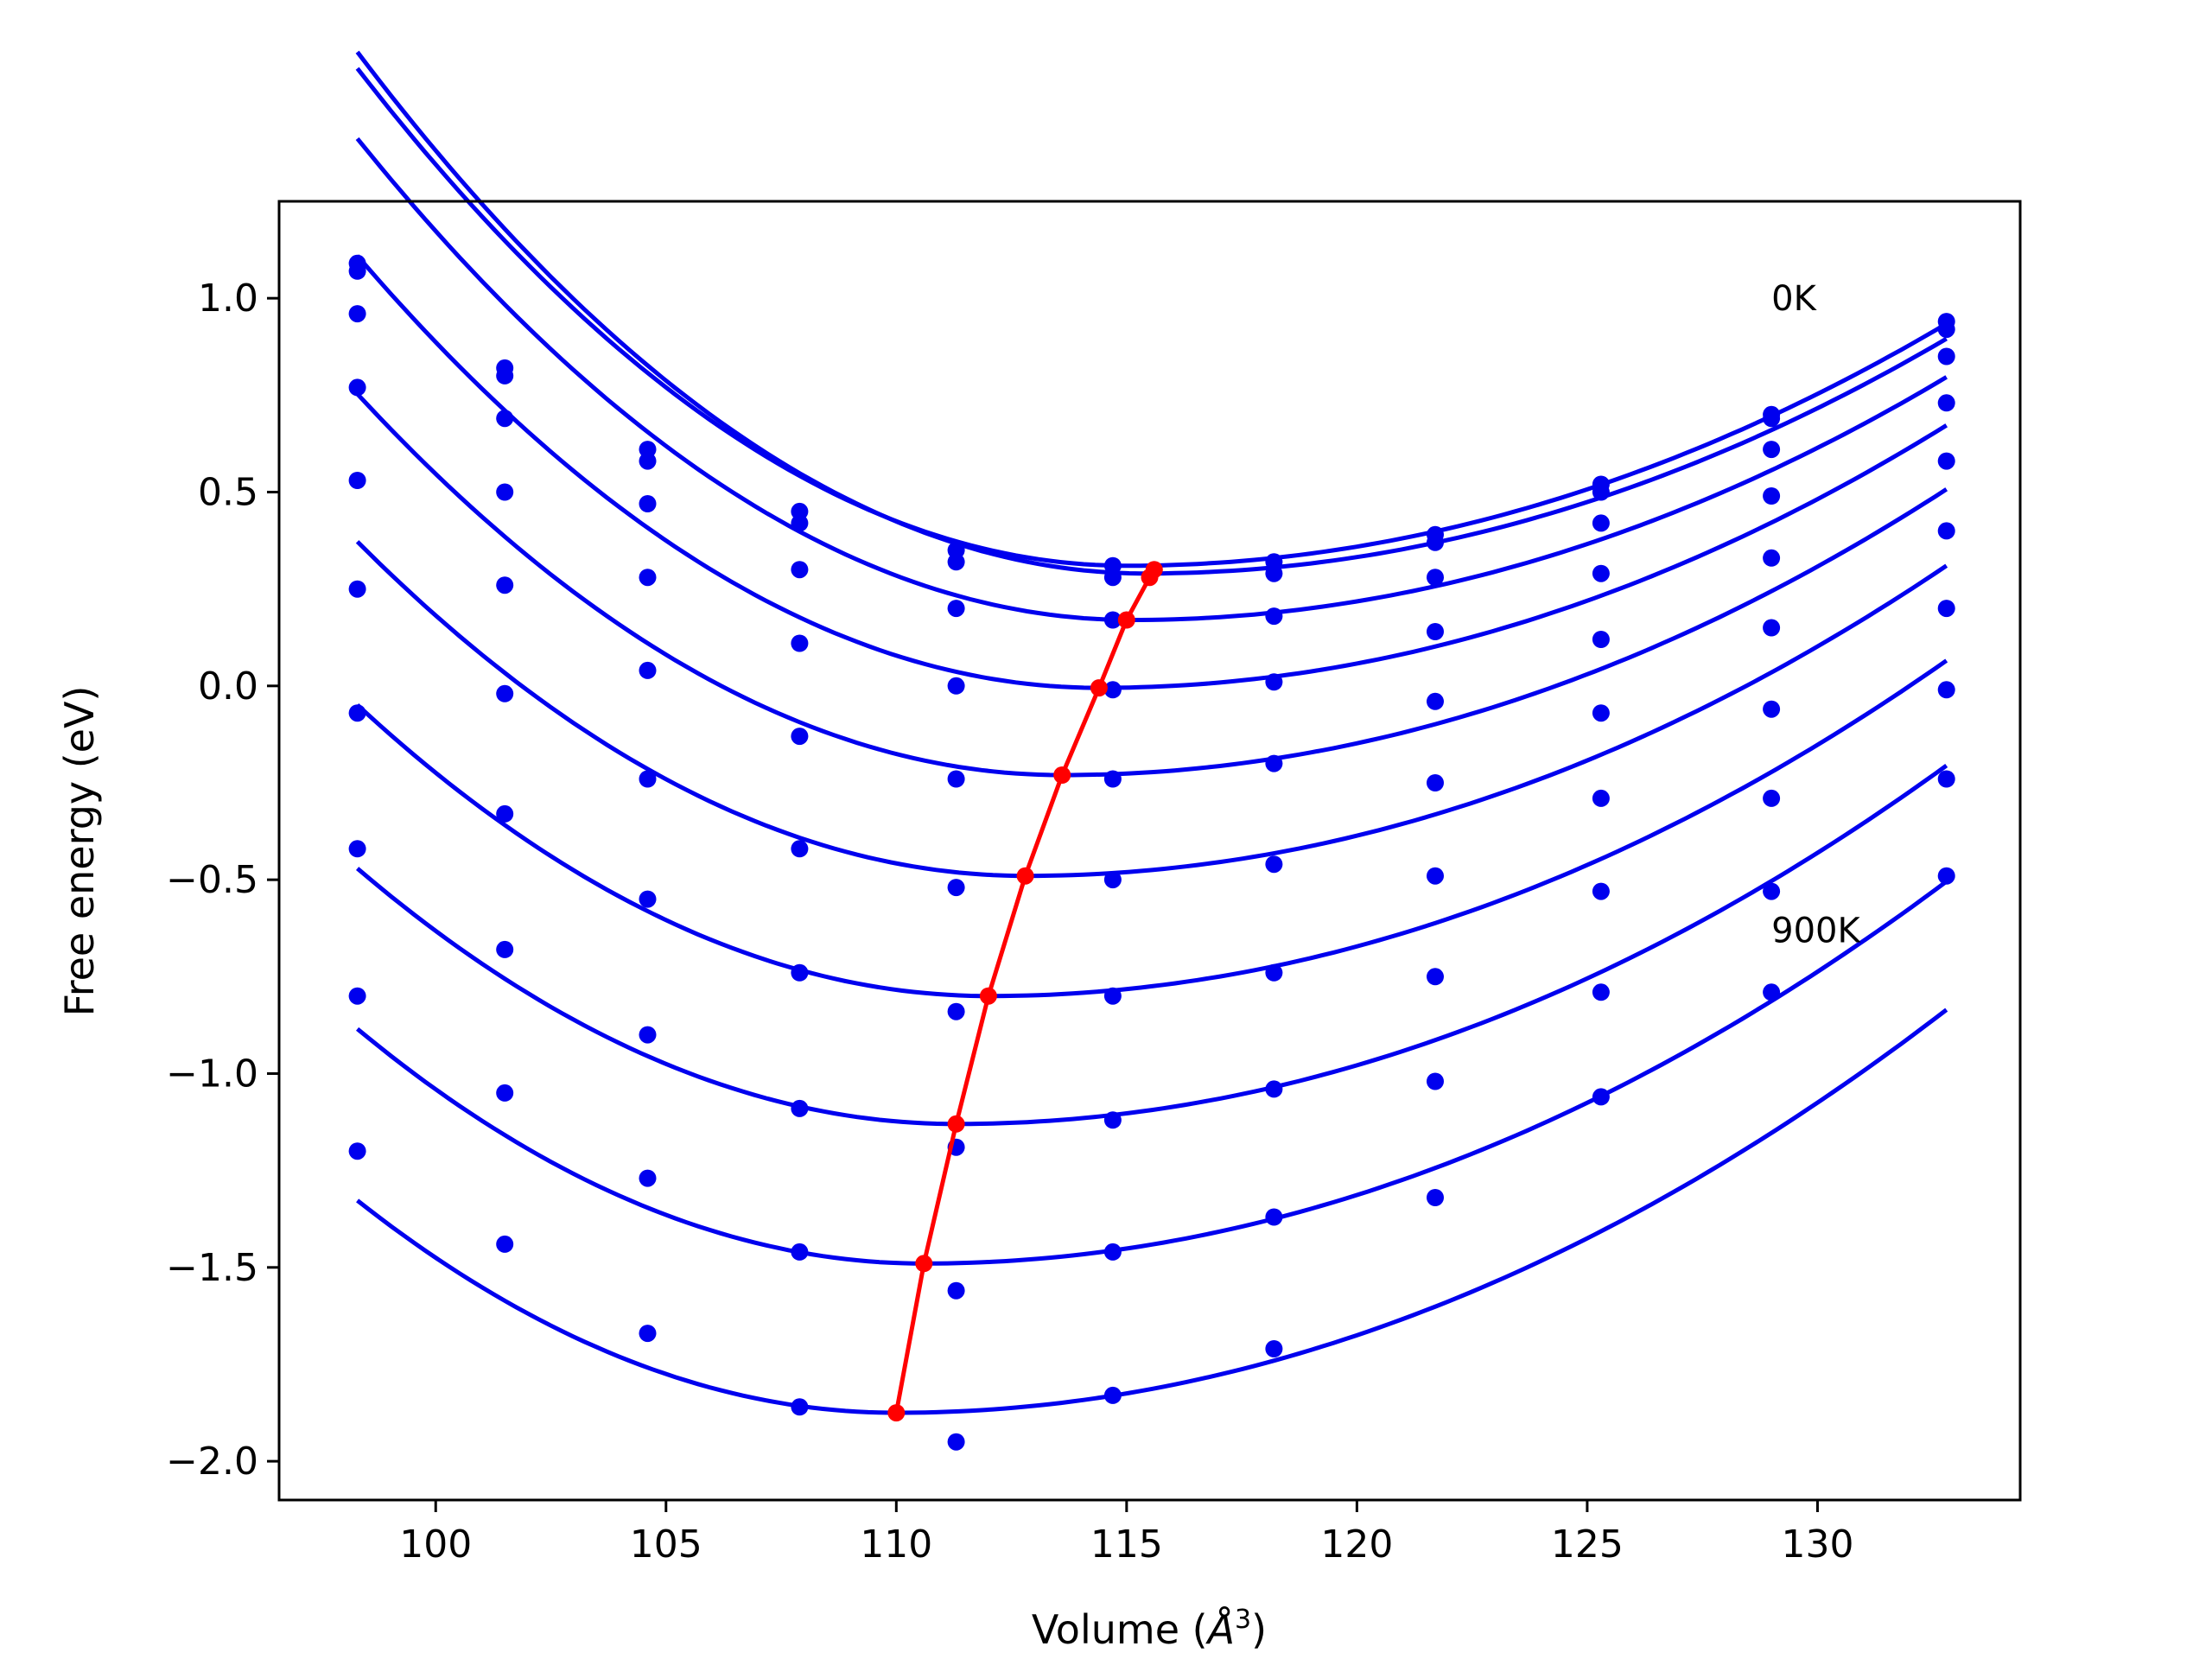  Describe the element at coordinates (1816, 930) in the screenshot. I see `annotation-label: 900K` at that location.